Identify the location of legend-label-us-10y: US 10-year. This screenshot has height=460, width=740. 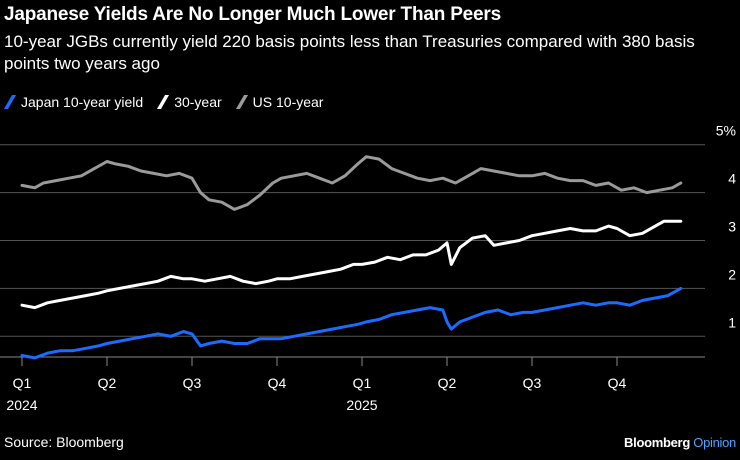
(288, 102).